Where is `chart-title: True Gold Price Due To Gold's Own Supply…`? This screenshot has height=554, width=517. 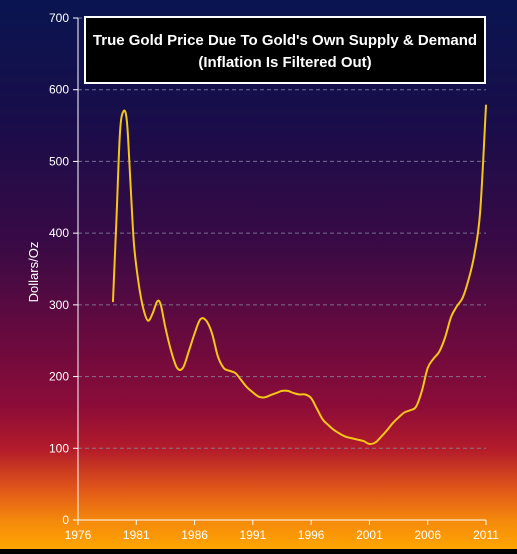 chart-title: True Gold Price Due To Gold's Own Supply… is located at coordinates (285, 40).